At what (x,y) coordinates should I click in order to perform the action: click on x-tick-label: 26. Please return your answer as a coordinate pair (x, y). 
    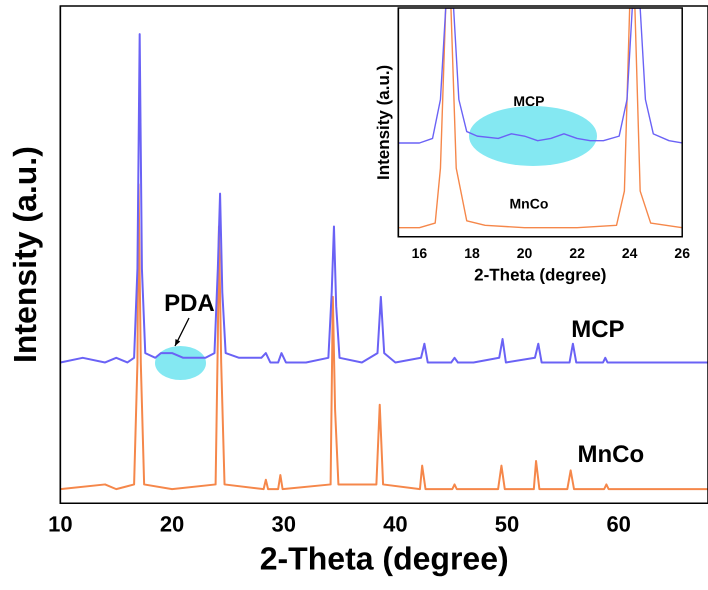
    Looking at the image, I should click on (682, 253).